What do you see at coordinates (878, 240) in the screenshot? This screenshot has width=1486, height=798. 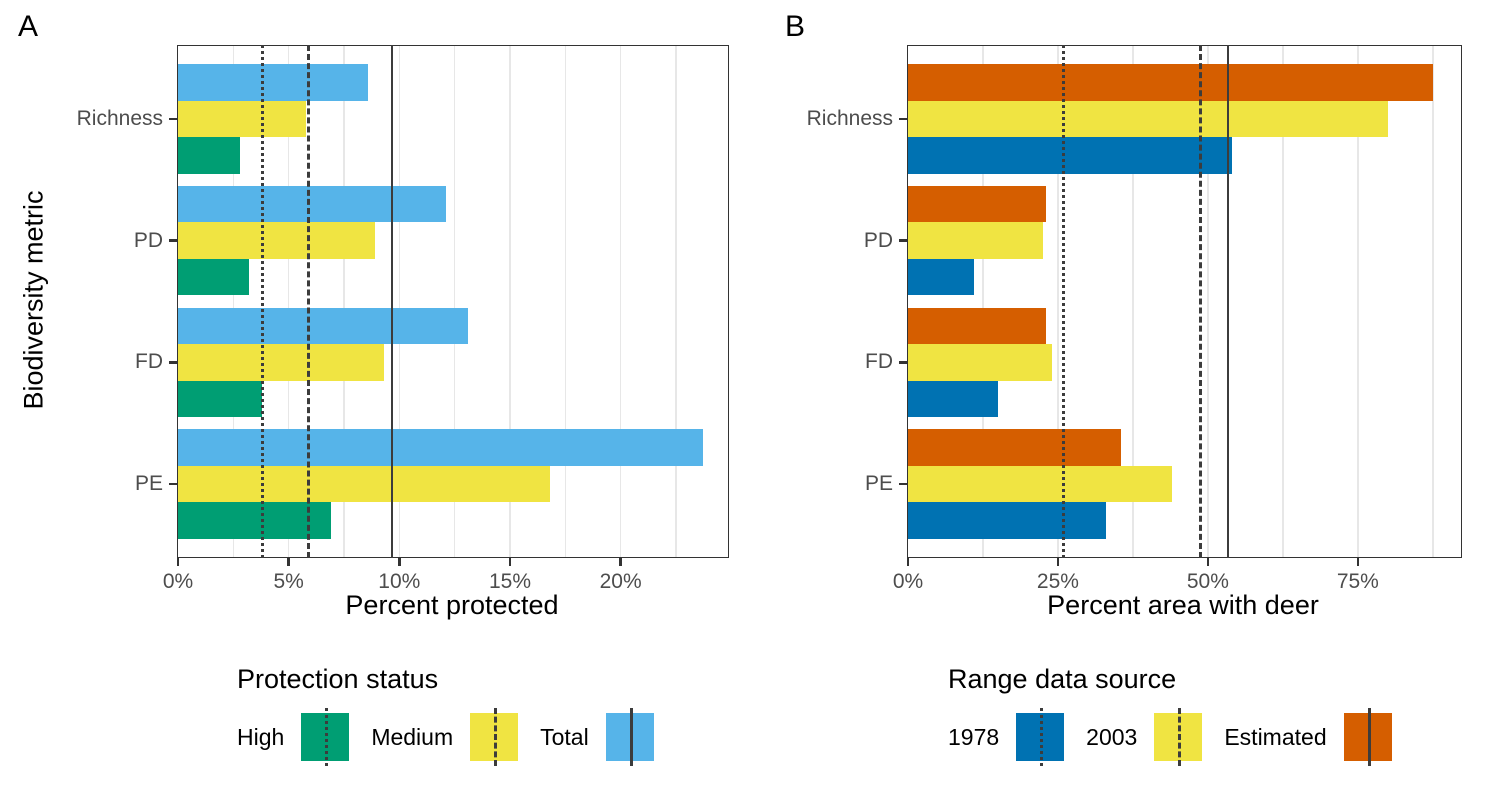 I see `y-category-label-pd: PD` at bounding box center [878, 240].